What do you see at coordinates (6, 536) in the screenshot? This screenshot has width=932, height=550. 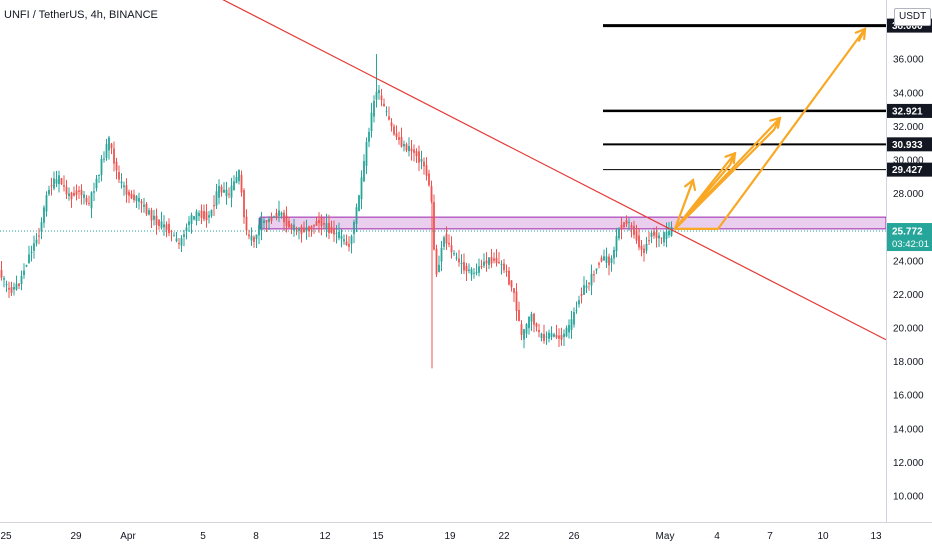 I see `x-tick-label: 25` at bounding box center [6, 536].